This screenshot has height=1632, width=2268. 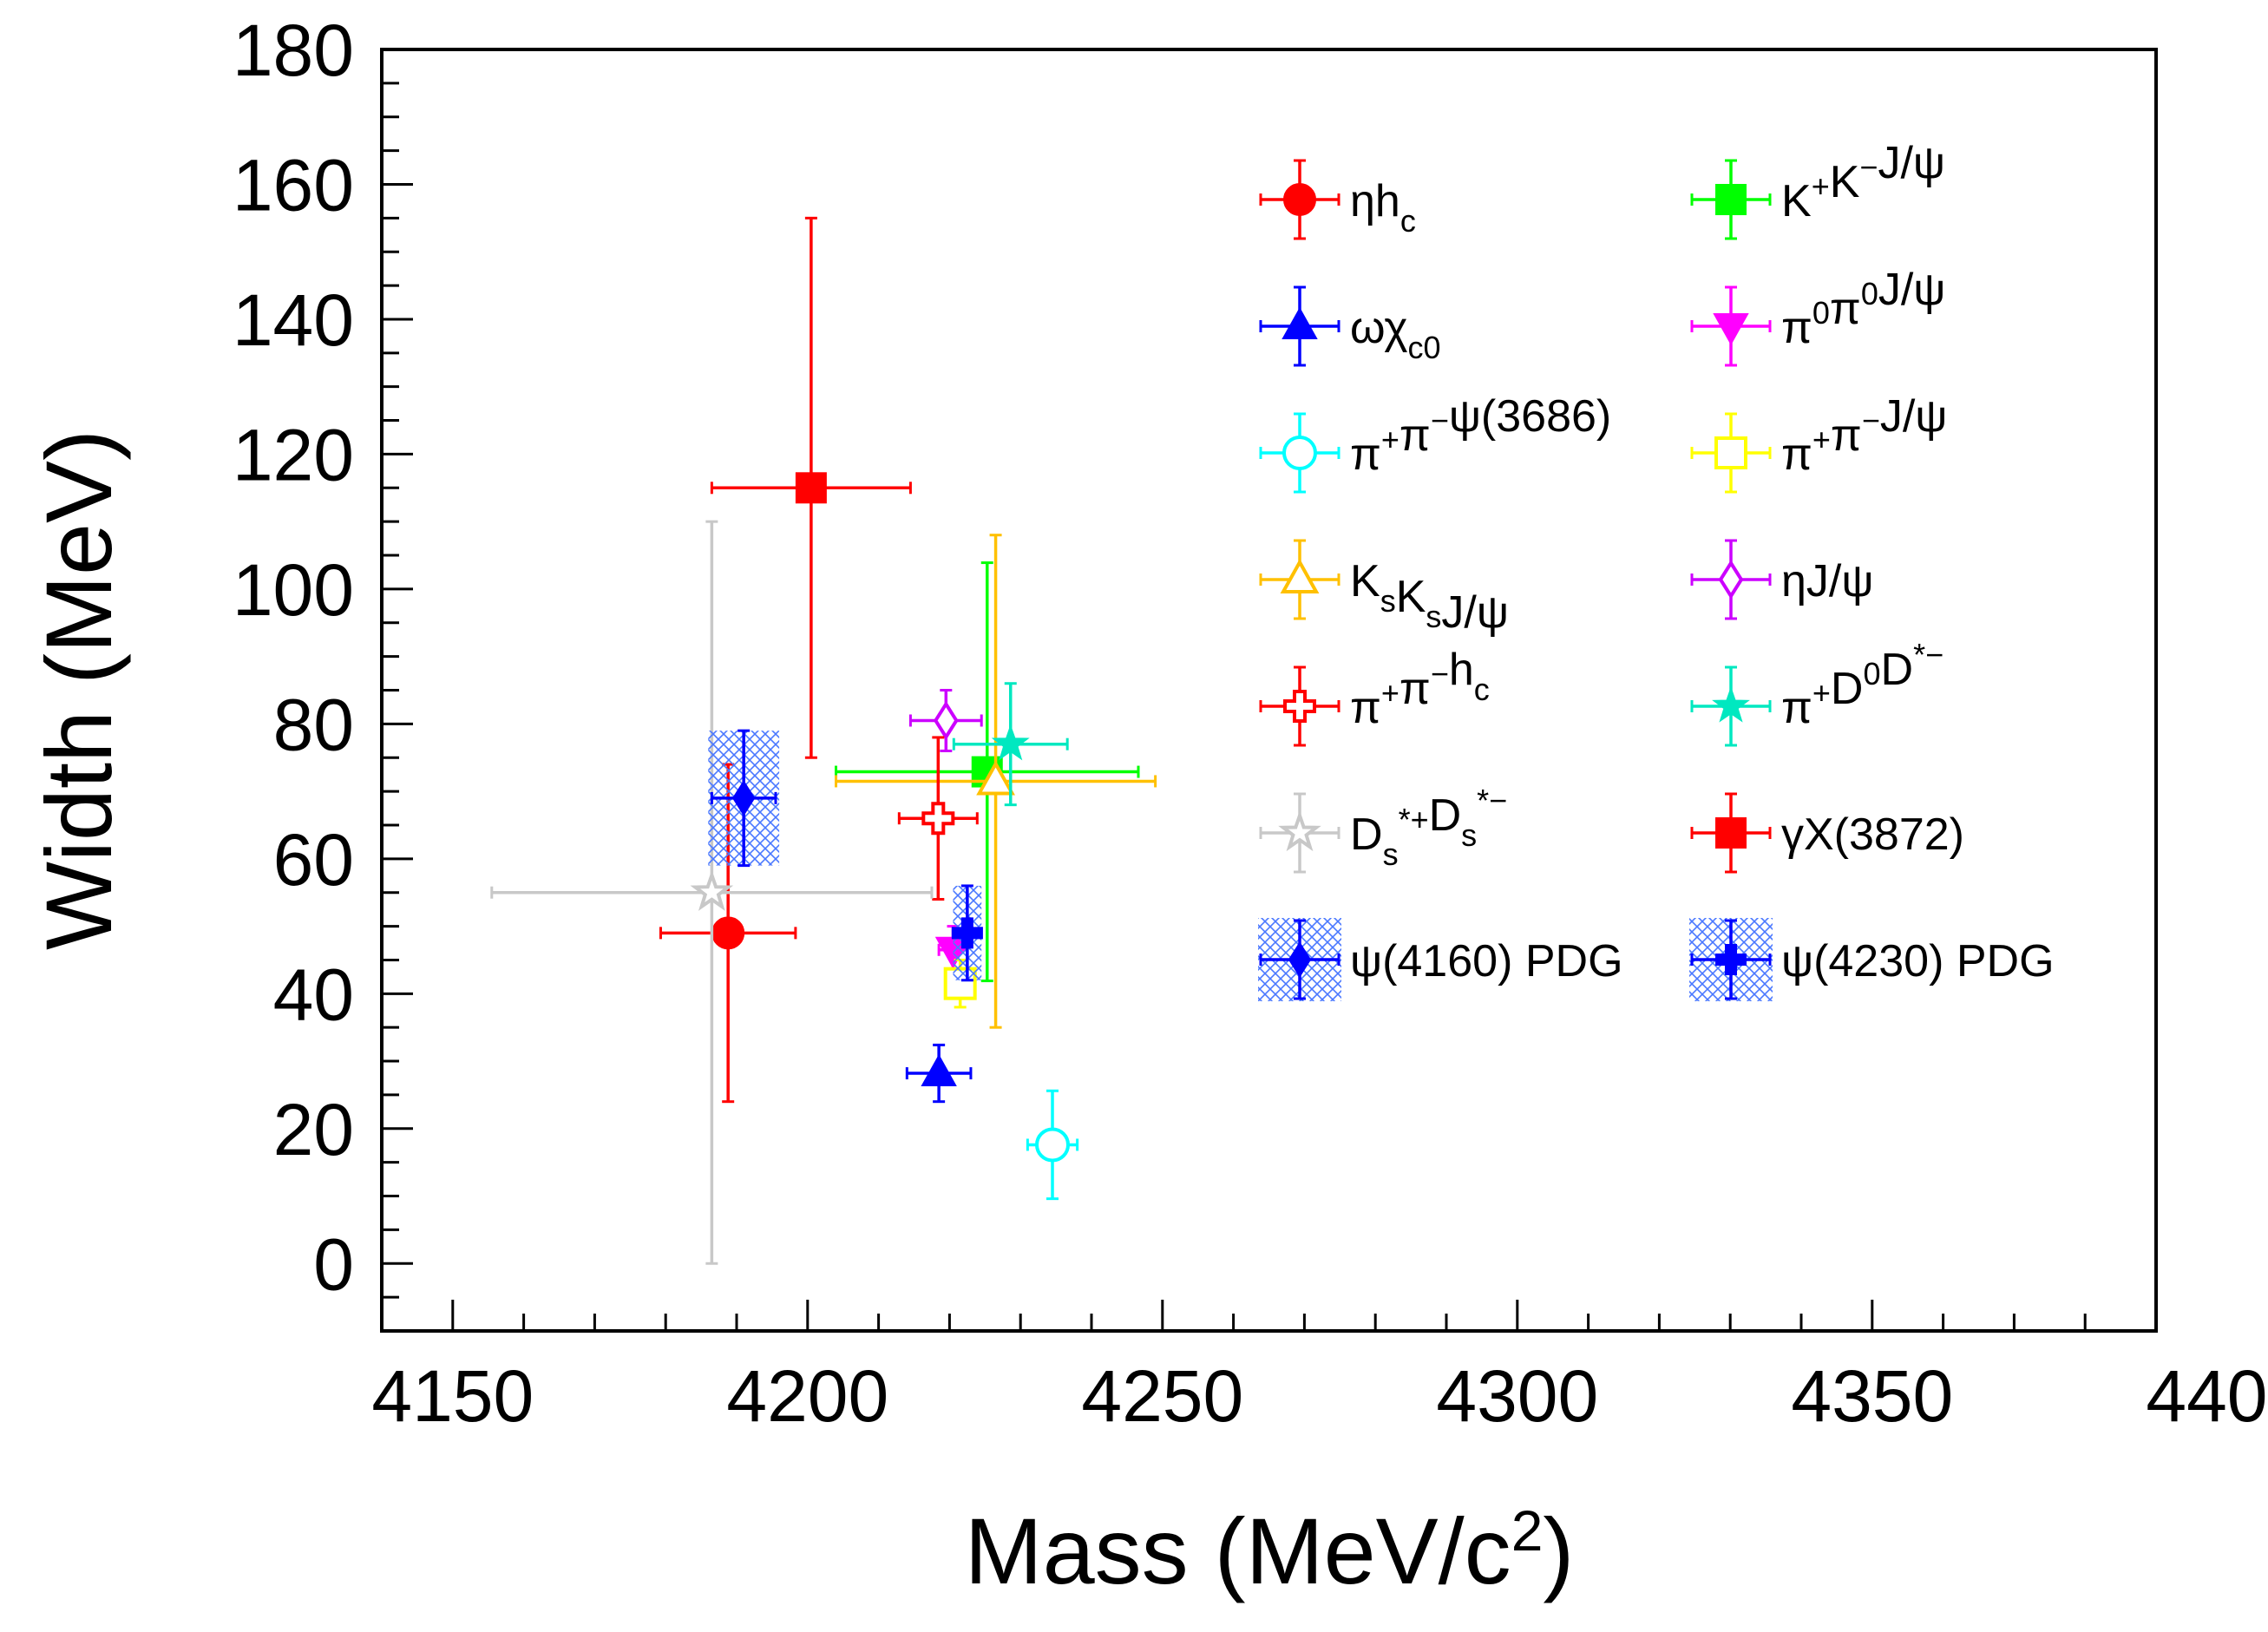 I want to click on legend-entry-pipi-jpsi: π+π−J/ψ, so click(x=1819, y=443).